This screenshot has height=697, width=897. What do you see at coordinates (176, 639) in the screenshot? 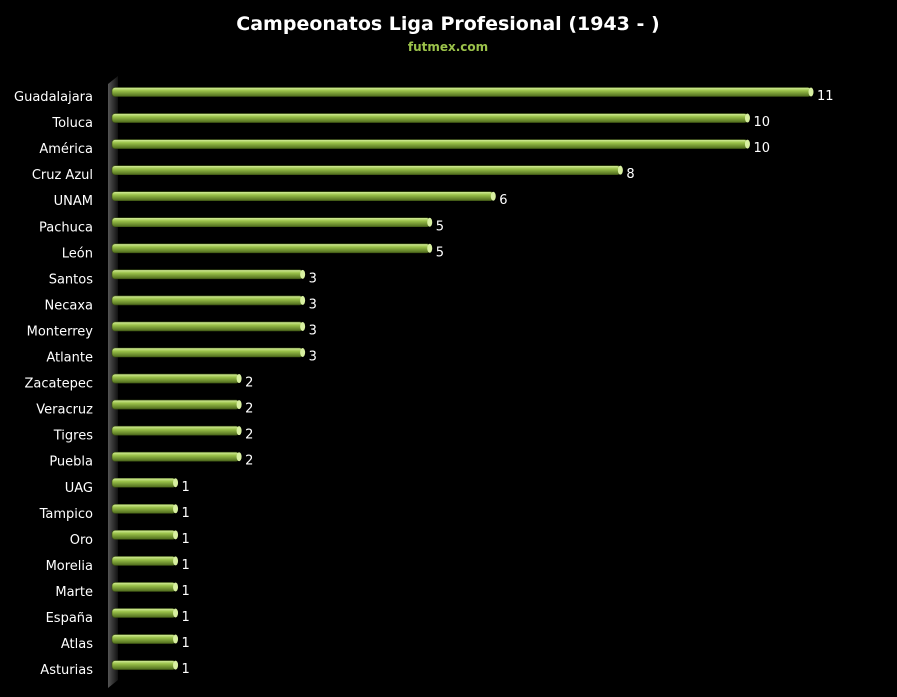
I see `bar-cap-atlas` at bounding box center [176, 639].